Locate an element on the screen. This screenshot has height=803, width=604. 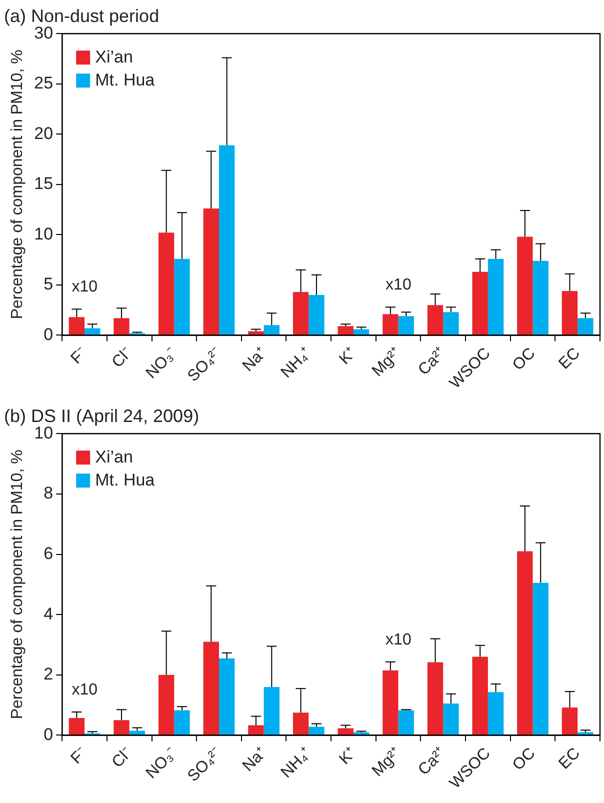
chart-title: (a) Non-dust period is located at coordinates (82, 16).